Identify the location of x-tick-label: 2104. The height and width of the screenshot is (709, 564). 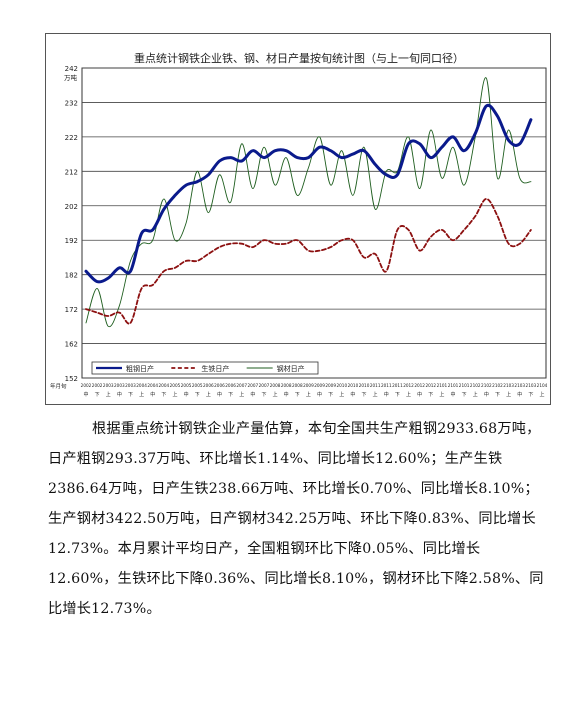
(542, 385).